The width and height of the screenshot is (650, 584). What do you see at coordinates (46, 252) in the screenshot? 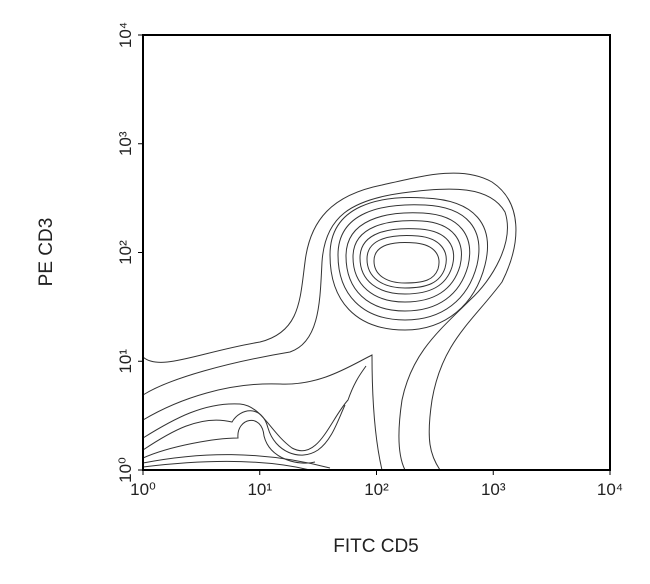
I see `y-axis-title: PE CD3` at bounding box center [46, 252].